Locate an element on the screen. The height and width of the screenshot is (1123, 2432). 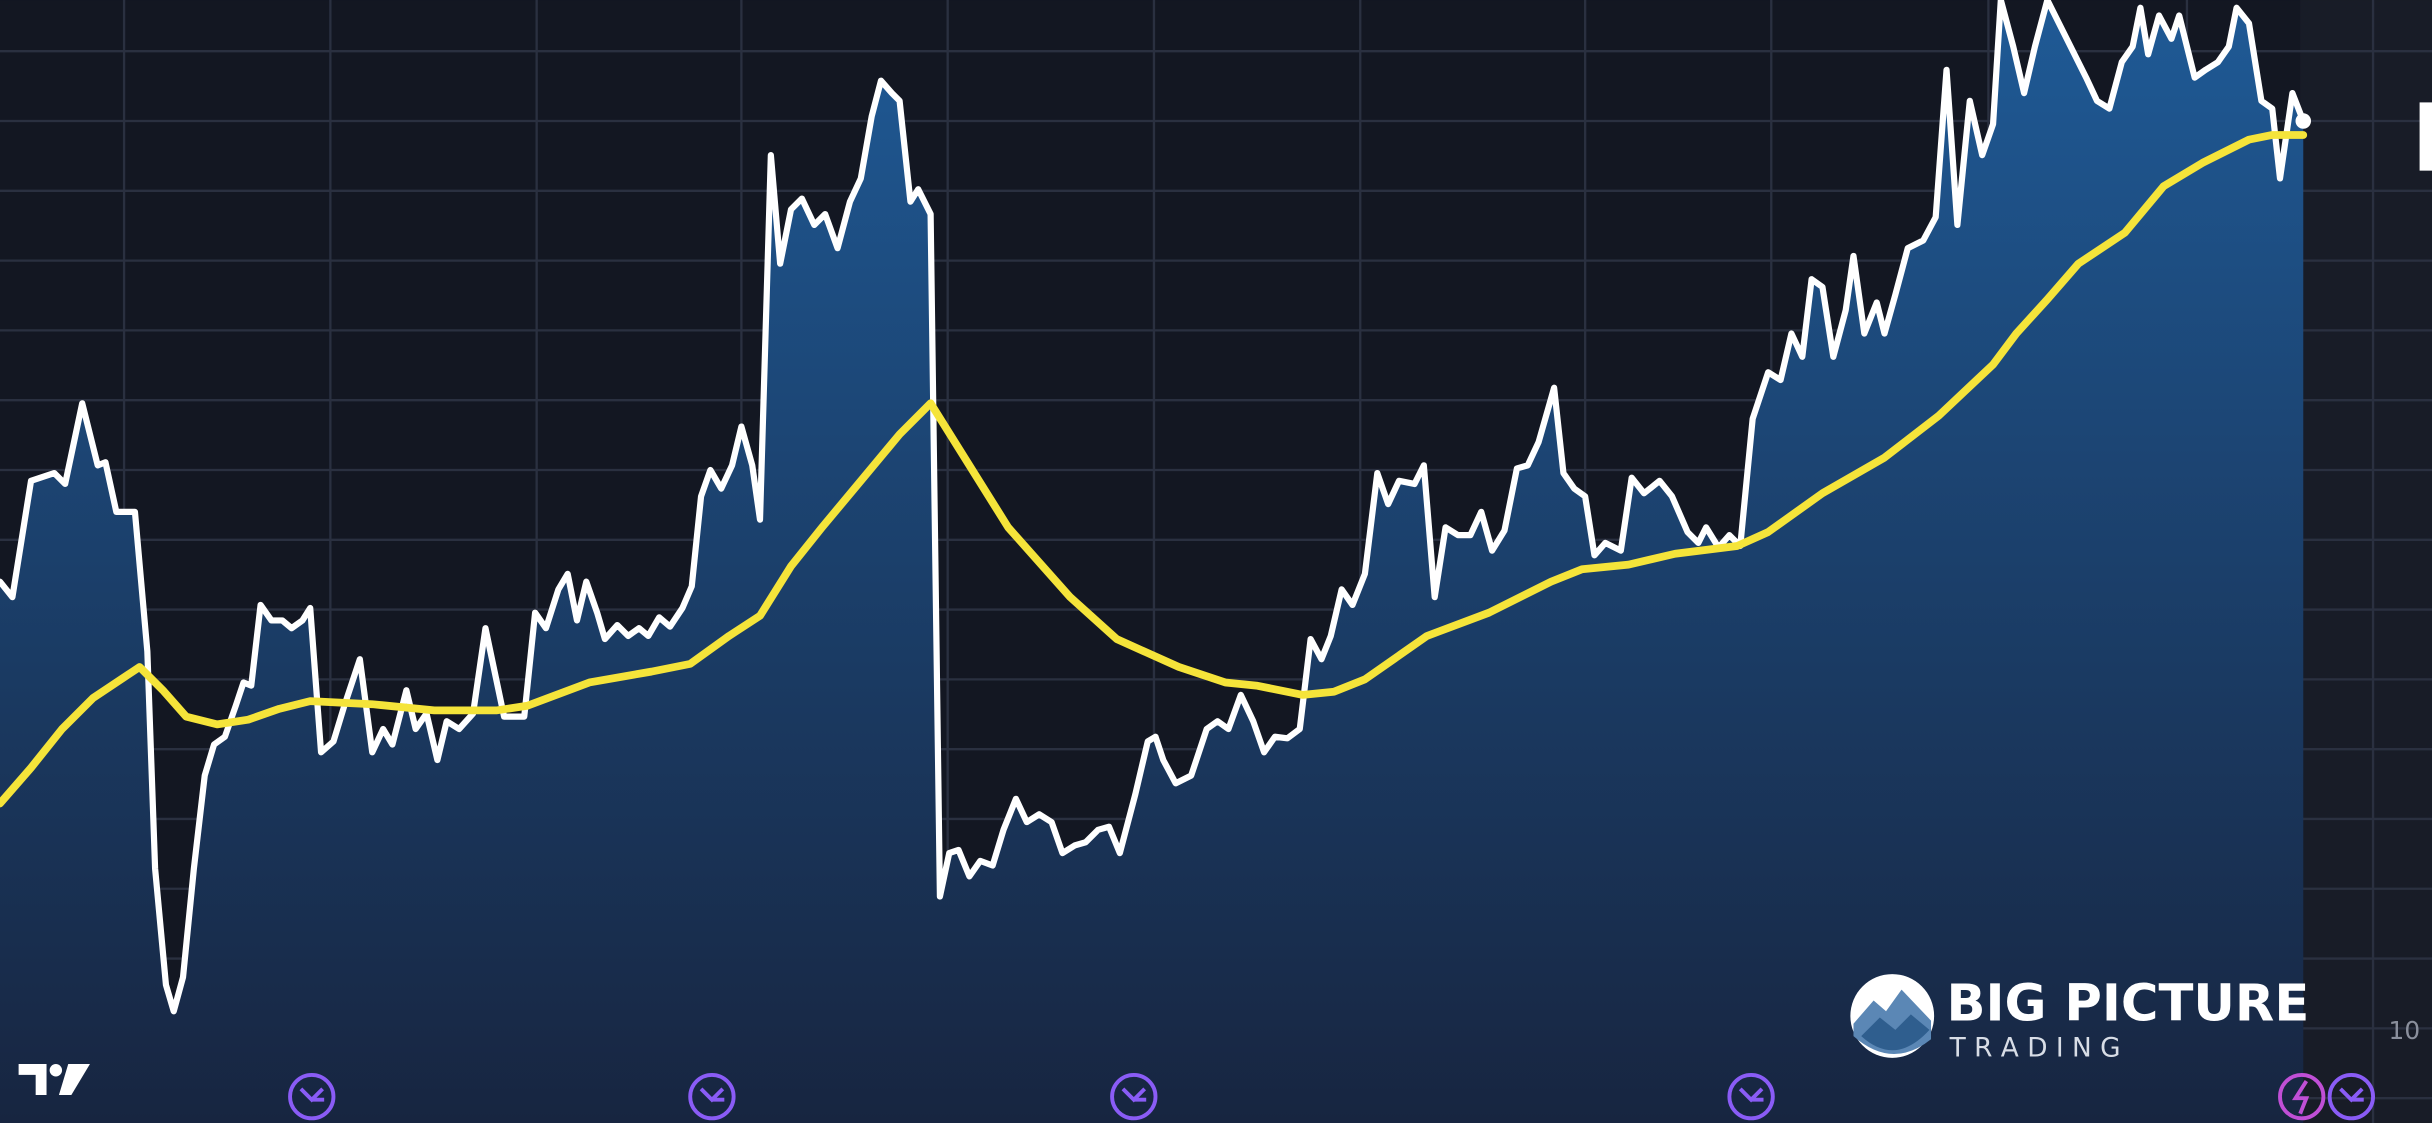
tv-logo is located at coordinates (54, 1080).